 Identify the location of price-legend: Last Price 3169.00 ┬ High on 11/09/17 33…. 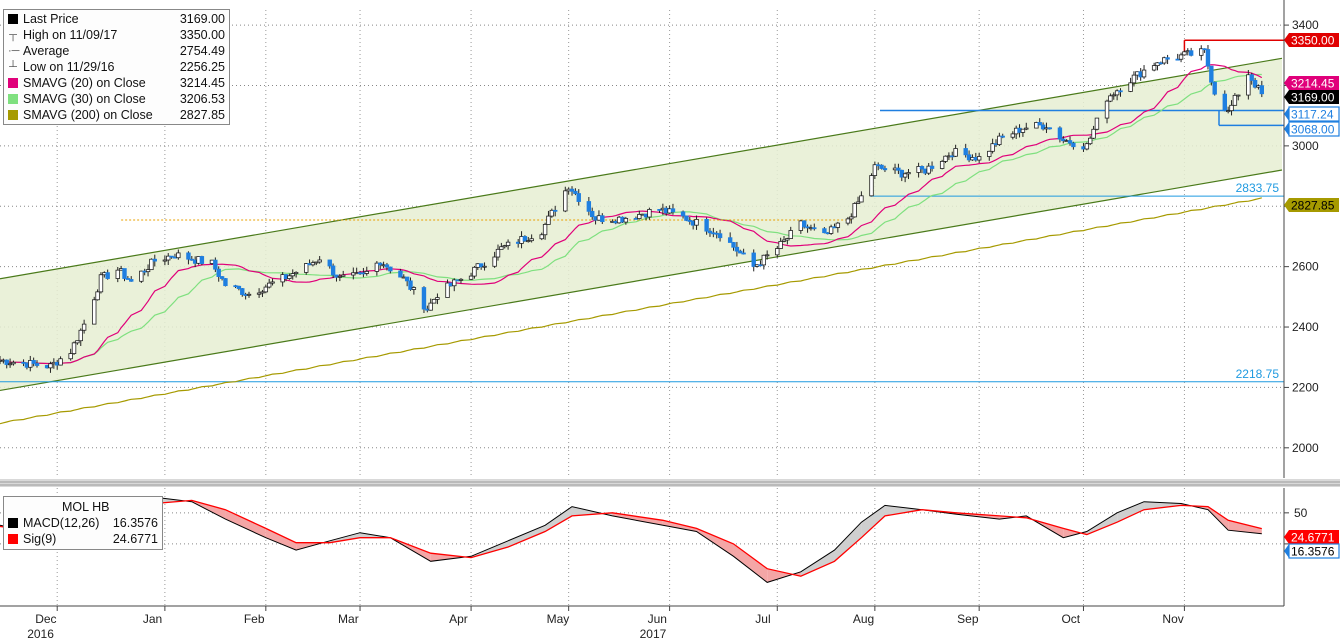
(116, 67).